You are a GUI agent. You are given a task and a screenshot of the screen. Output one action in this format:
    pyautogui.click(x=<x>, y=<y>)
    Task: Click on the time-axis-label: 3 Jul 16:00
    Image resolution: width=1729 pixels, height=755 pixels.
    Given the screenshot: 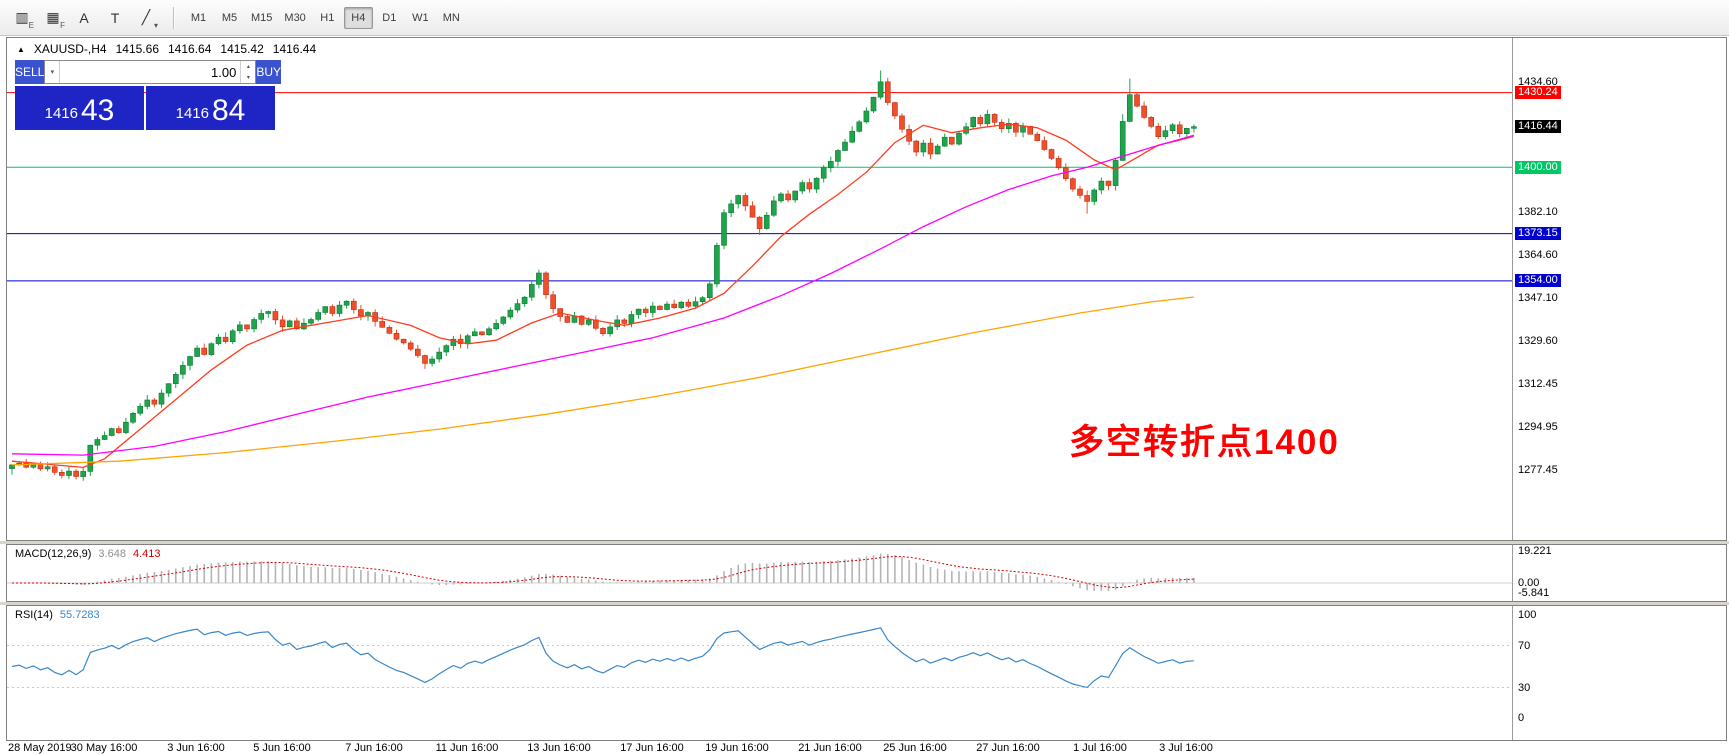 What is the action you would take?
    pyautogui.click(x=1186, y=748)
    